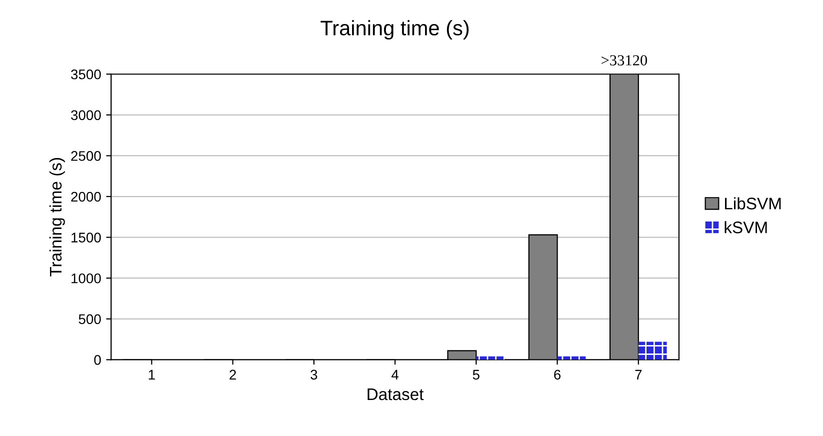  Describe the element at coordinates (625, 60) in the screenshot. I see `data-label: >33120` at that location.